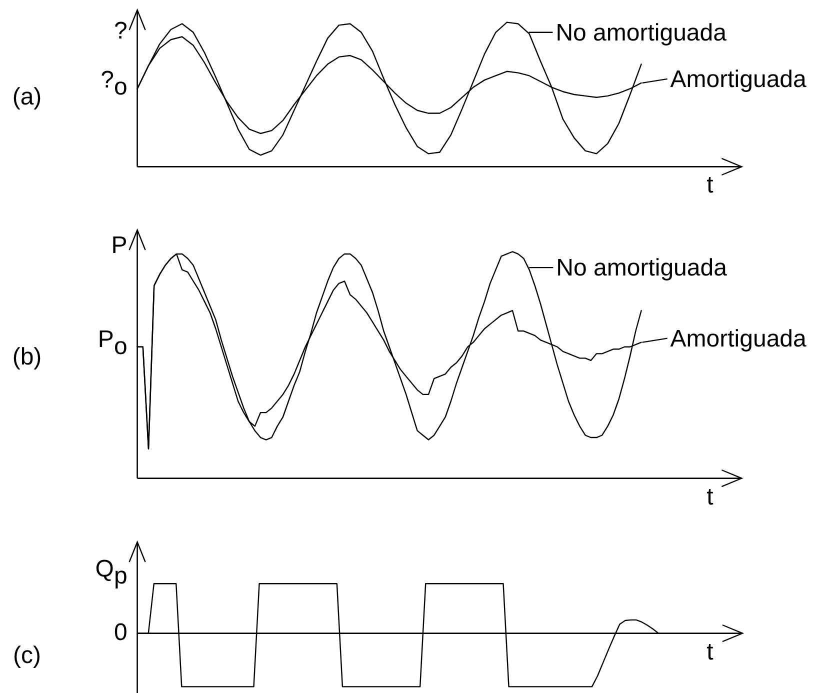  Describe the element at coordinates (121, 632) in the screenshot. I see `text: 0` at that location.